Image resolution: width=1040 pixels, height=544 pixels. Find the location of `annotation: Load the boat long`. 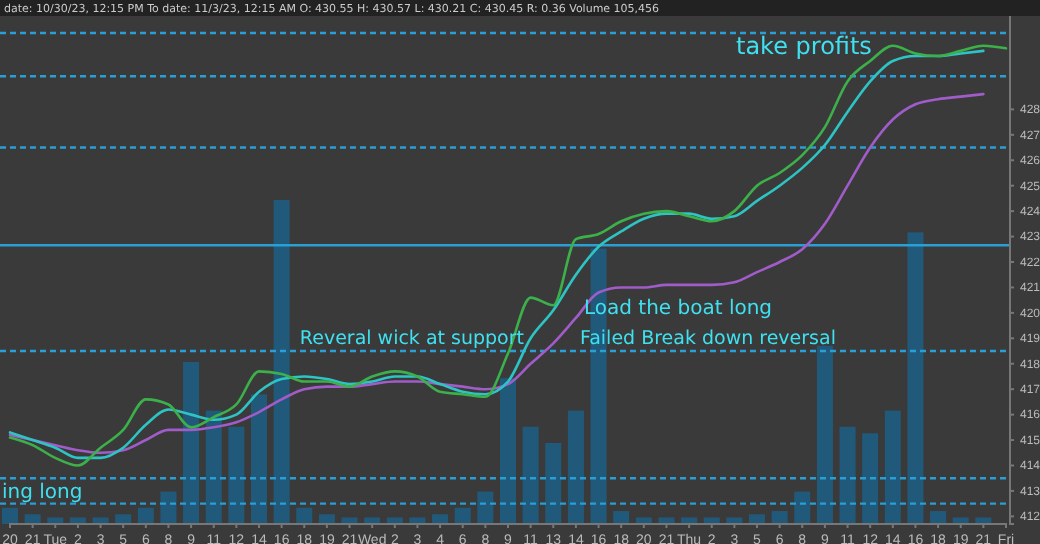

annotation: Load the boat long is located at coordinates (678, 309).